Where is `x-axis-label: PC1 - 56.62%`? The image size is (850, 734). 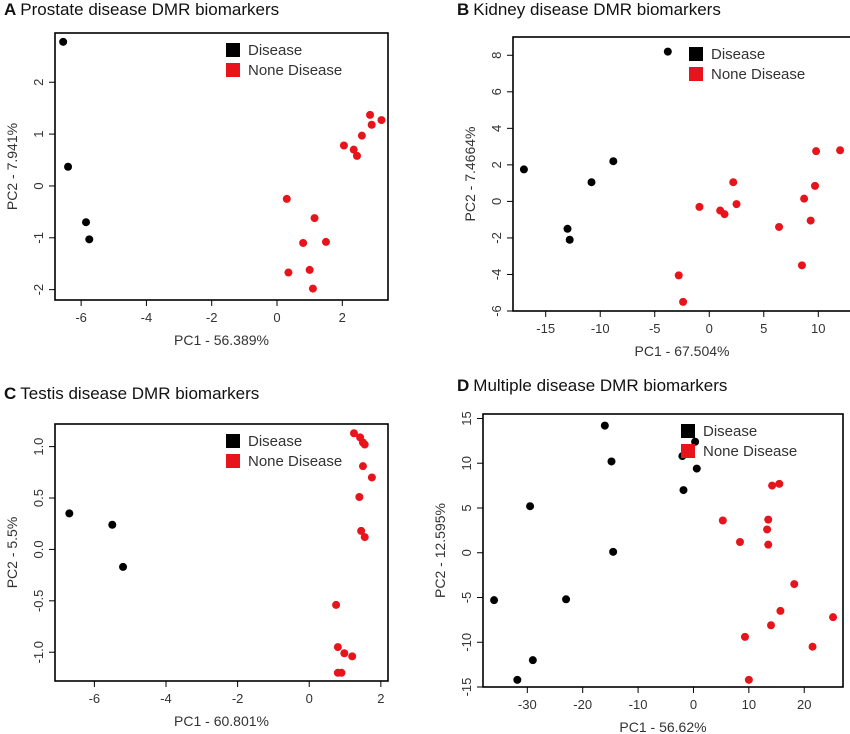
x-axis-label: PC1 - 56.62% is located at coordinates (662, 726).